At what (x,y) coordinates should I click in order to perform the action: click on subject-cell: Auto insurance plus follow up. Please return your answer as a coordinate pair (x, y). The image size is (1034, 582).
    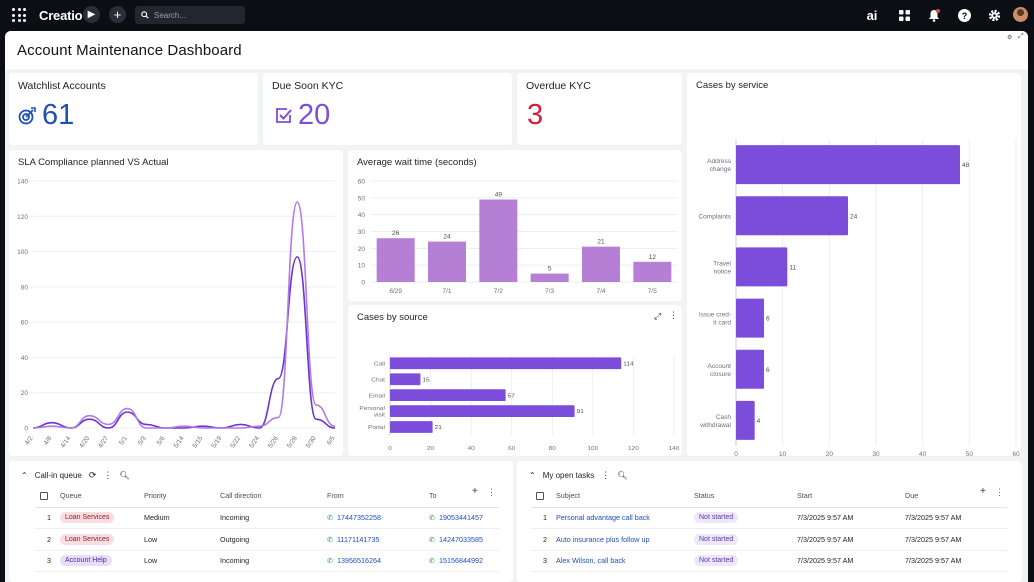
    Looking at the image, I should click on (620, 539).